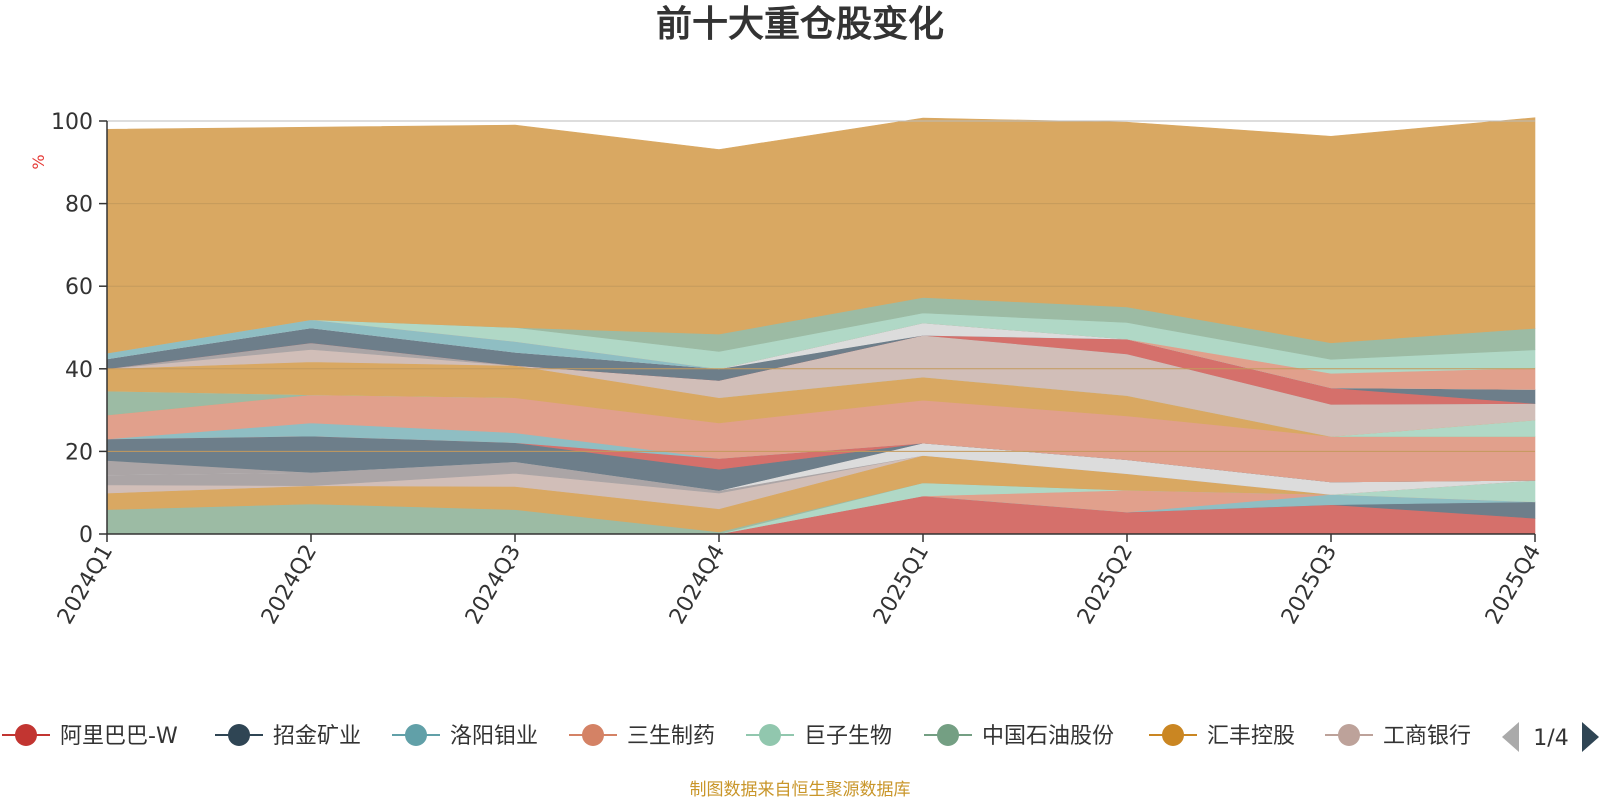  I want to click on x-tick-label: 2025Q4, so click(1513, 585).